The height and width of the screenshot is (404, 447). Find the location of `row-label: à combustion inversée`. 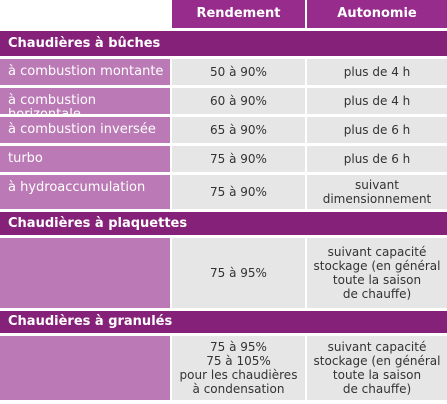

row-label: à combustion inversée is located at coordinates (85, 130).